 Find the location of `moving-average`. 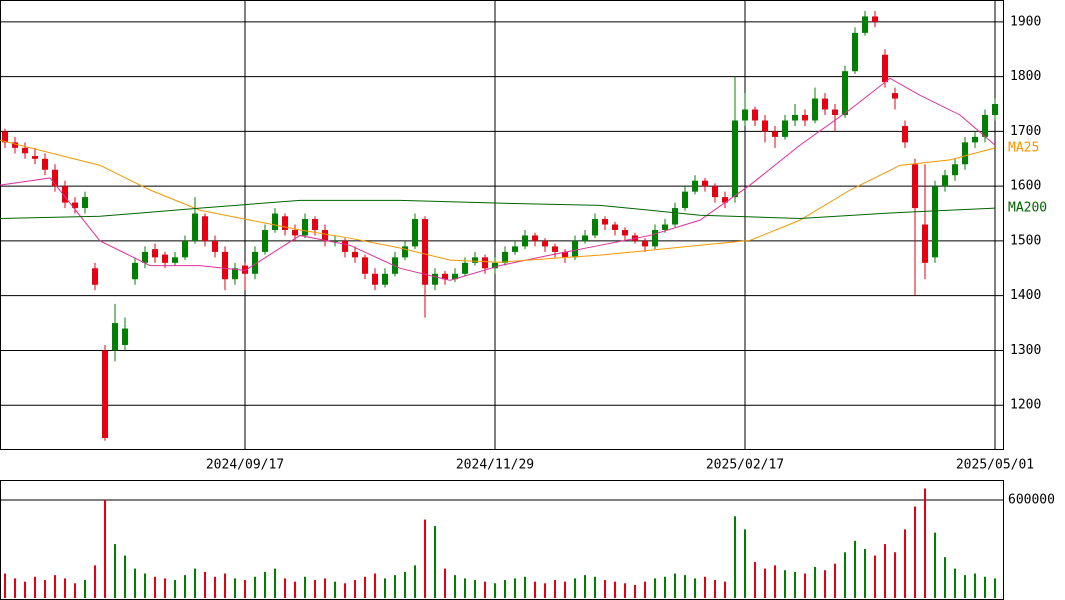

moving-average is located at coordinates (498, 209).